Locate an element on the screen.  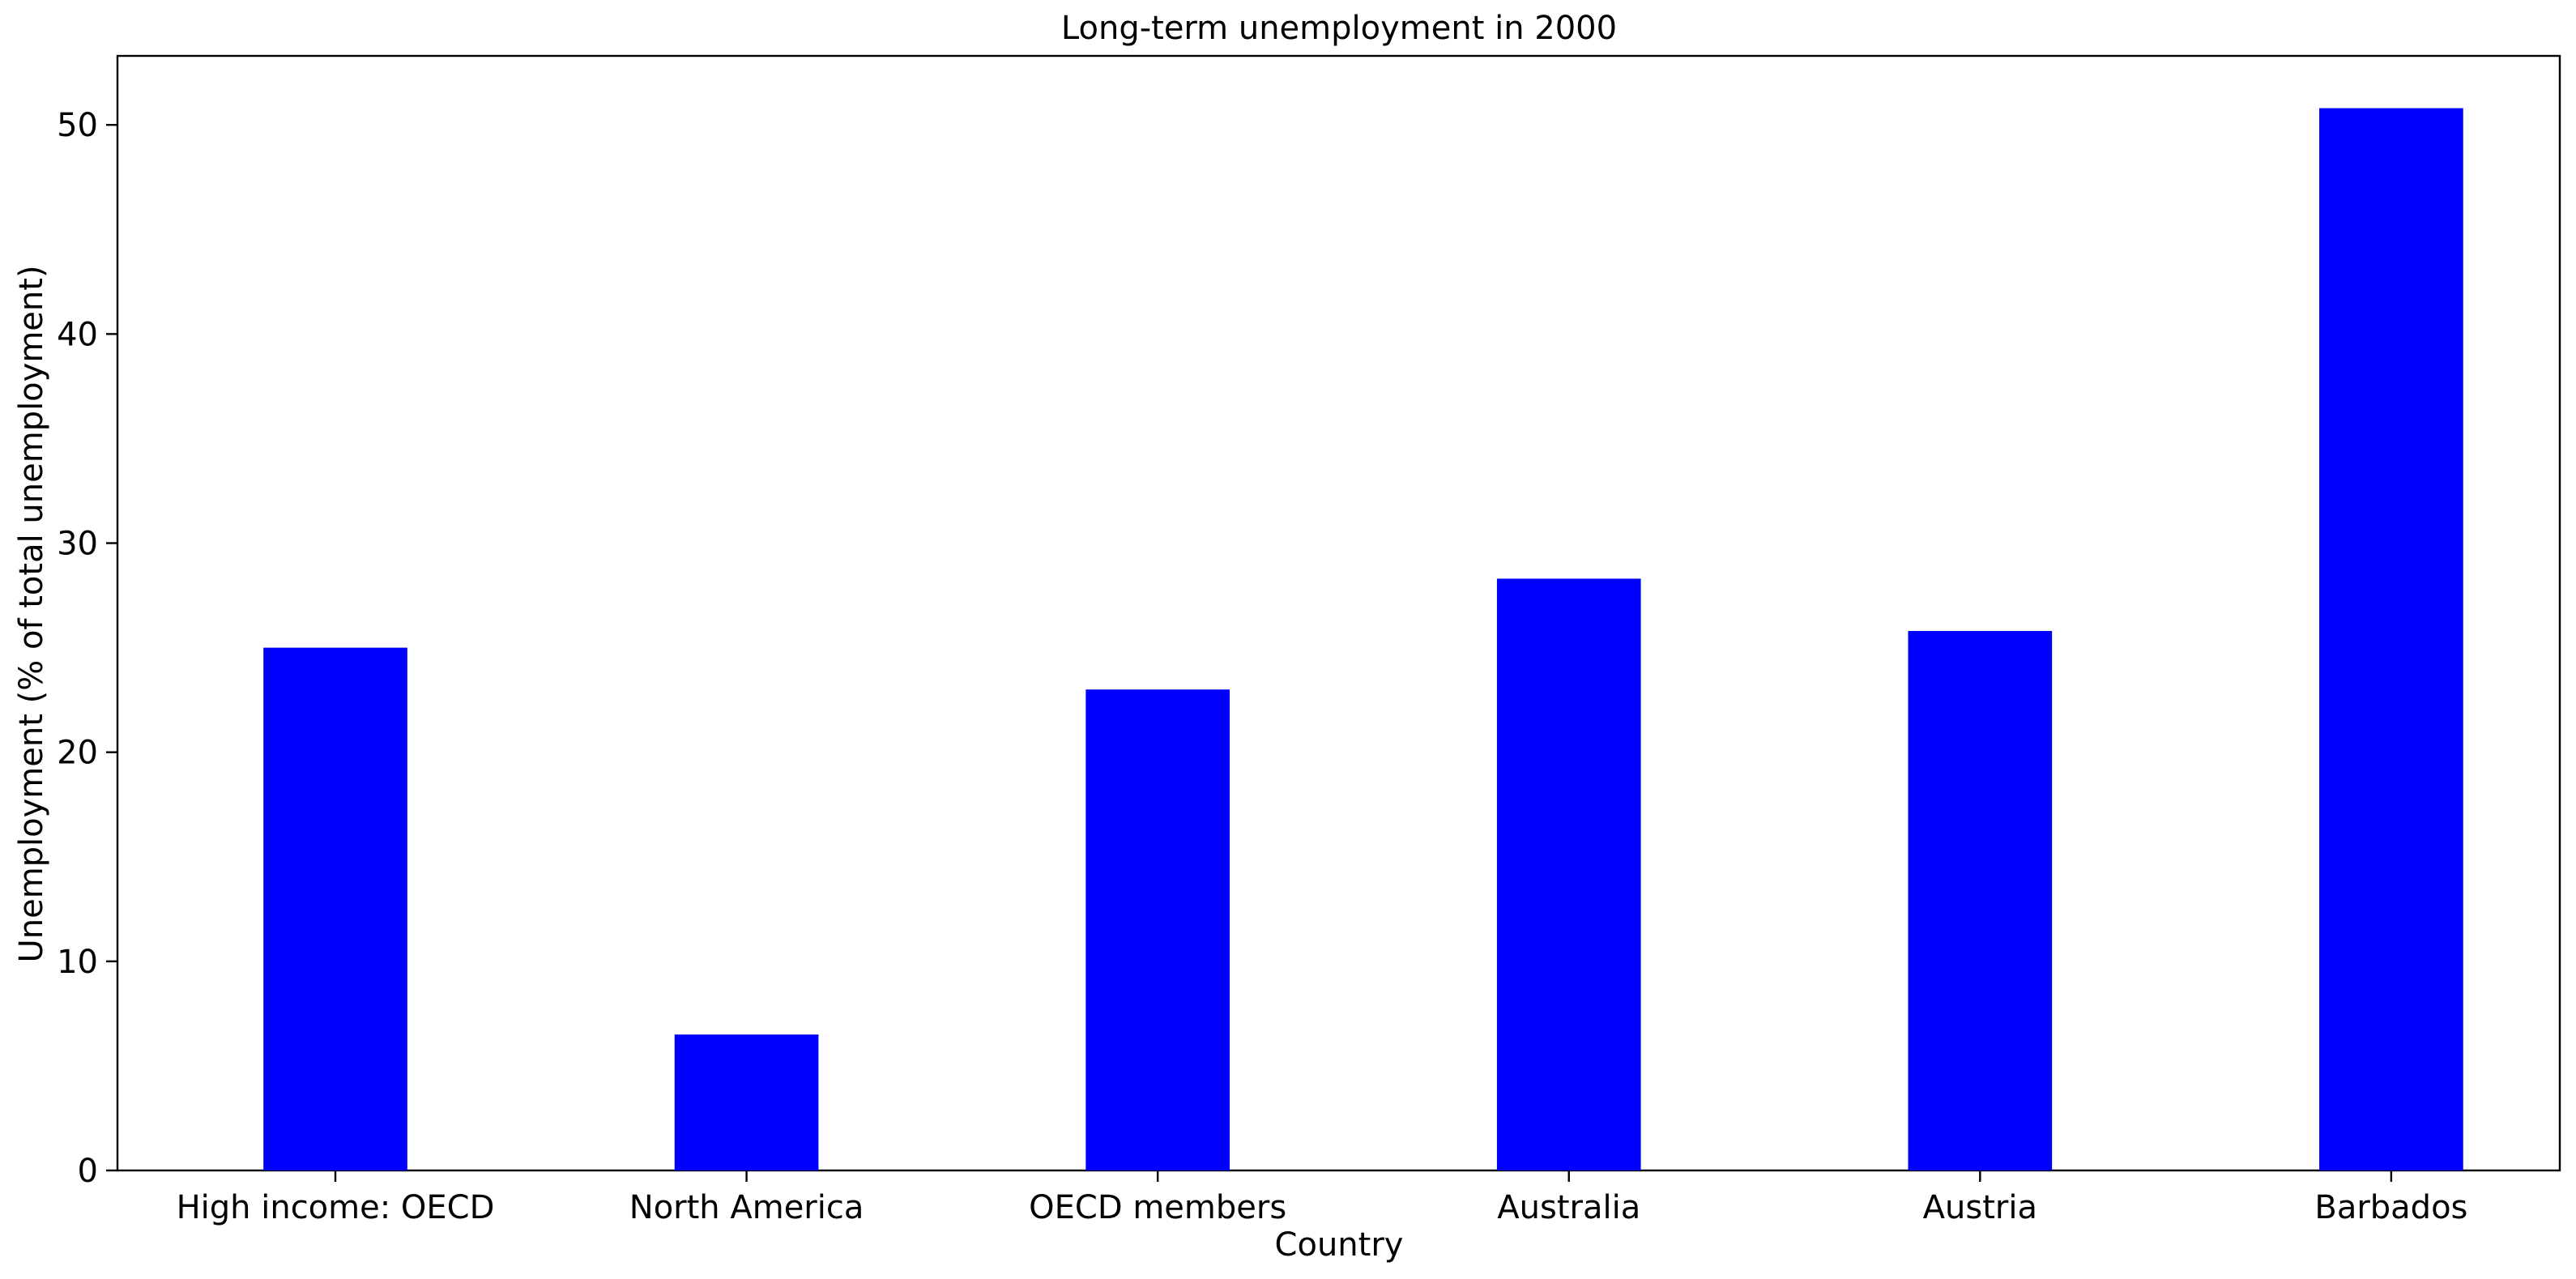
y-tick-label: 40 is located at coordinates (78, 334).